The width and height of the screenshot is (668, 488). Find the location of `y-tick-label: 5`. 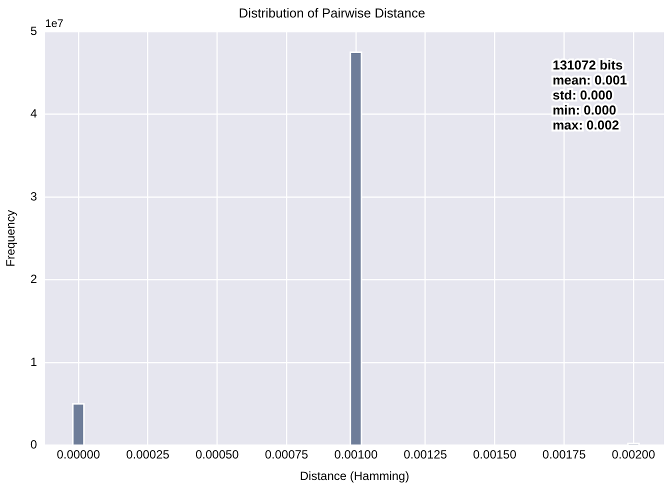

y-tick-label: 5 is located at coordinates (34, 31).